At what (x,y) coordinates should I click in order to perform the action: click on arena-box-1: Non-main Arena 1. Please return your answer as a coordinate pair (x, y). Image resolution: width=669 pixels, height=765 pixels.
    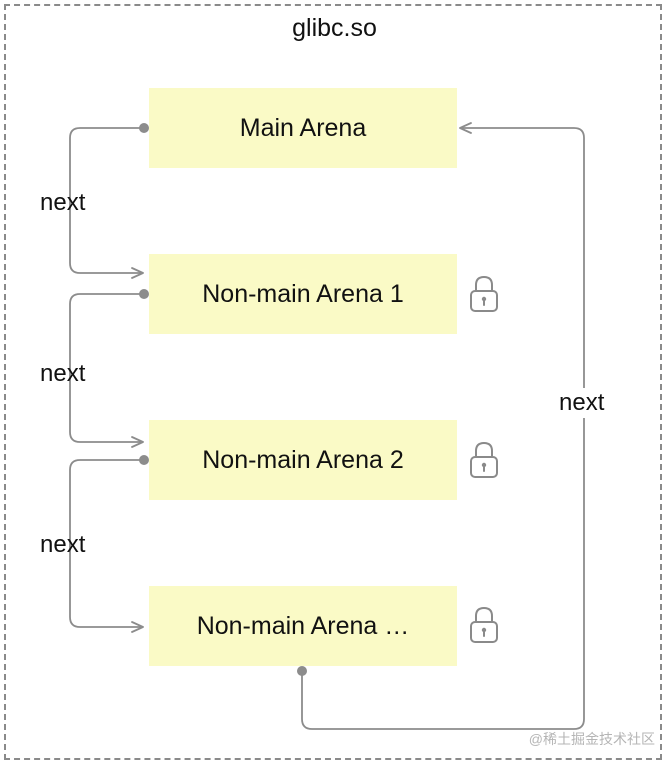
    Looking at the image, I should click on (303, 294).